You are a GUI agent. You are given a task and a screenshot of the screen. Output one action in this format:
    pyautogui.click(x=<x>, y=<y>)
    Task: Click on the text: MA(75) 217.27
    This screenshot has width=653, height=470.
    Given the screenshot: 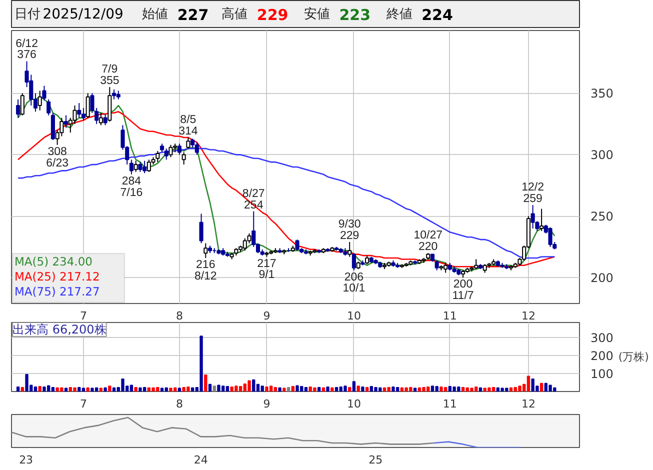 What is the action you would take?
    pyautogui.click(x=57, y=291)
    